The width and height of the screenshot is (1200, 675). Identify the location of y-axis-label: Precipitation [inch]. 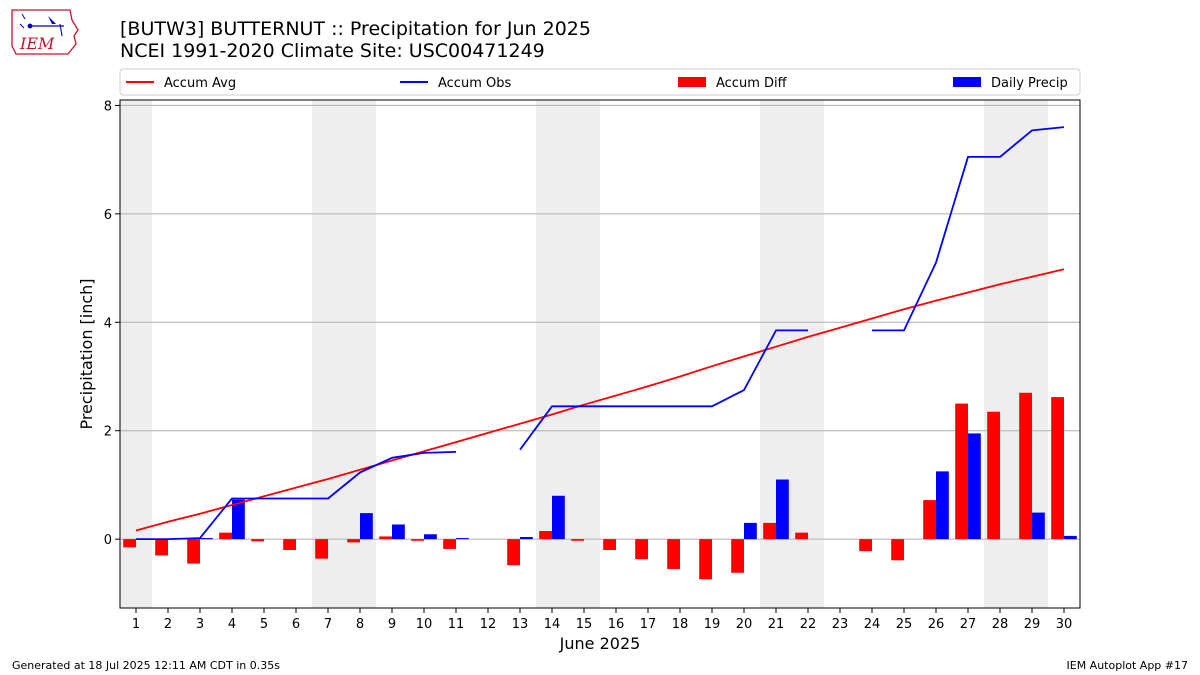
(86, 353).